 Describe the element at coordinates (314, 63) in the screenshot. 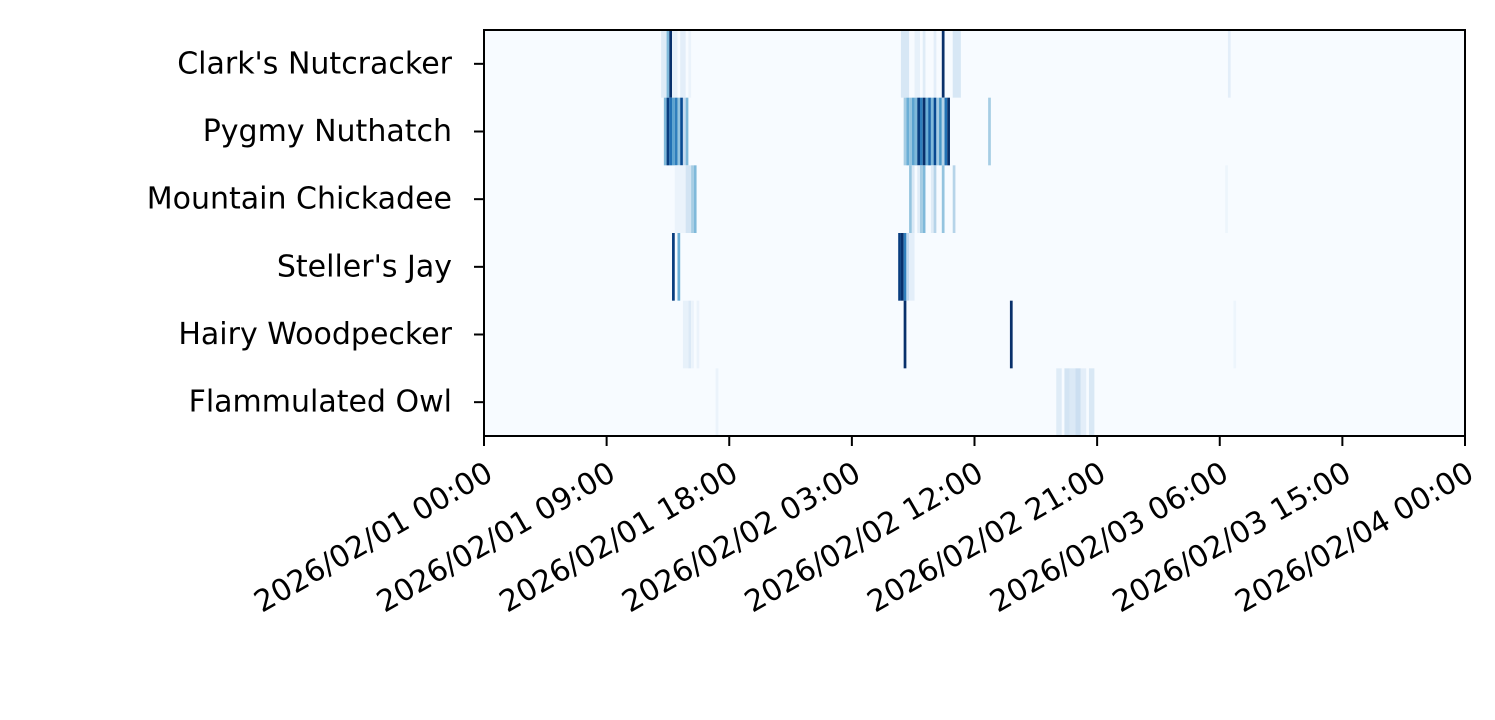

I see `y-tick-label: Clark's Nutcracker` at that location.